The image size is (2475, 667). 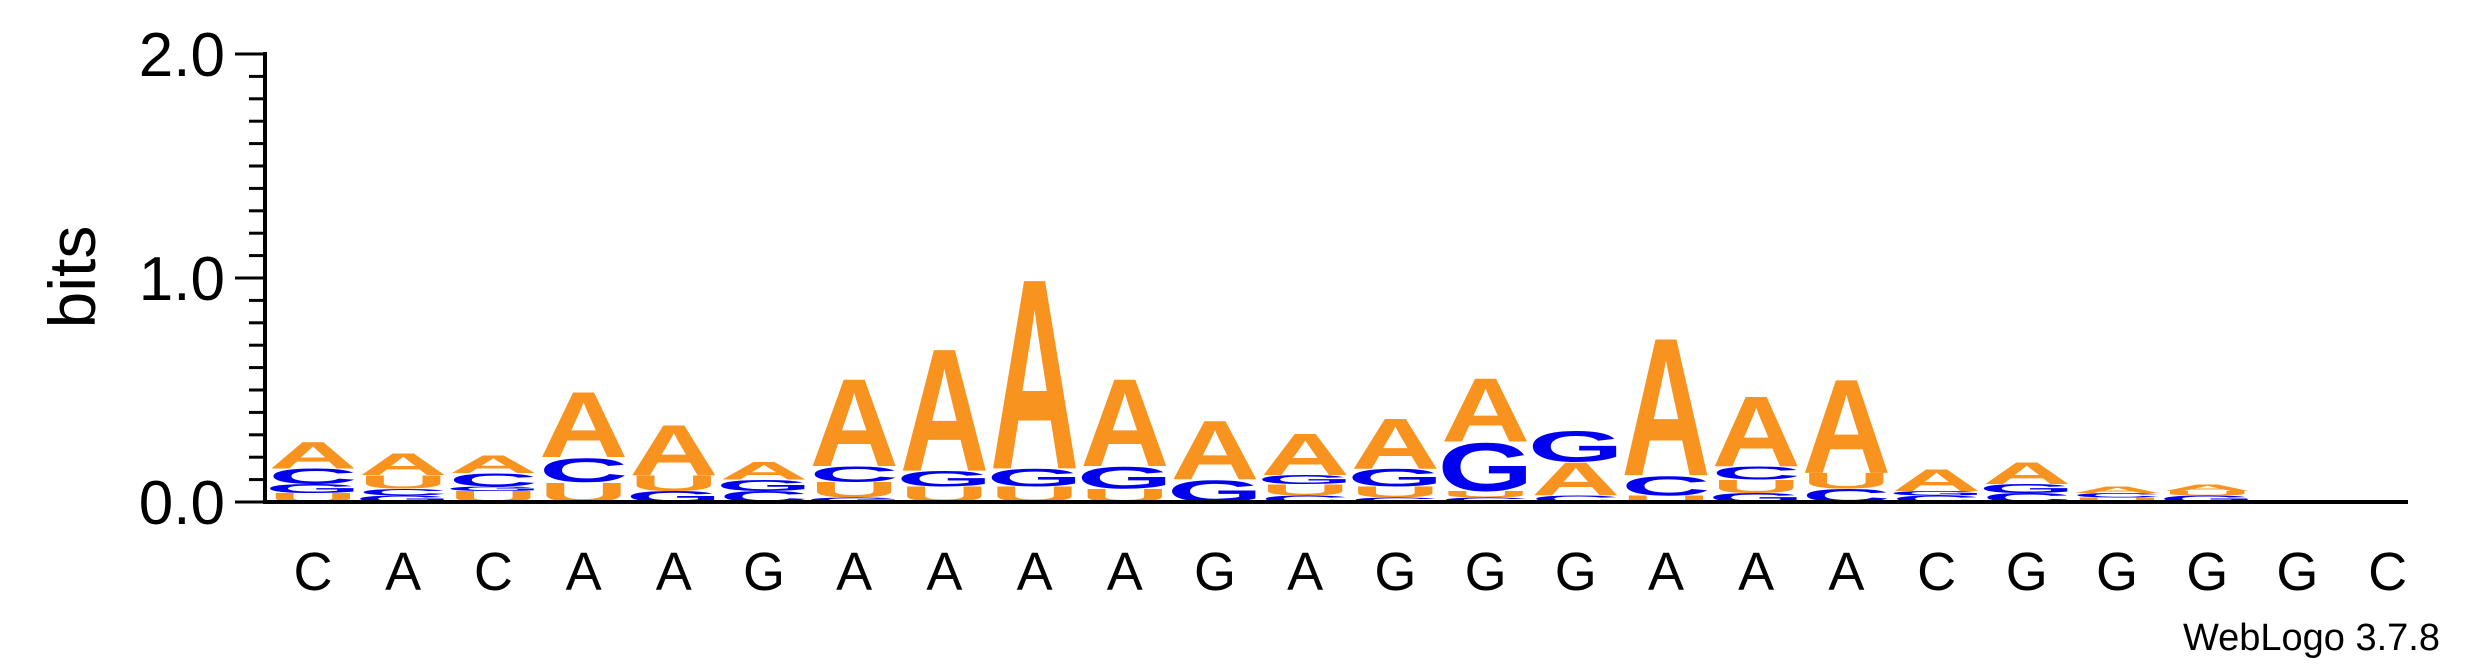 I want to click on weblogo-credit: WebLogo 3.7.8, so click(x=2311, y=638).